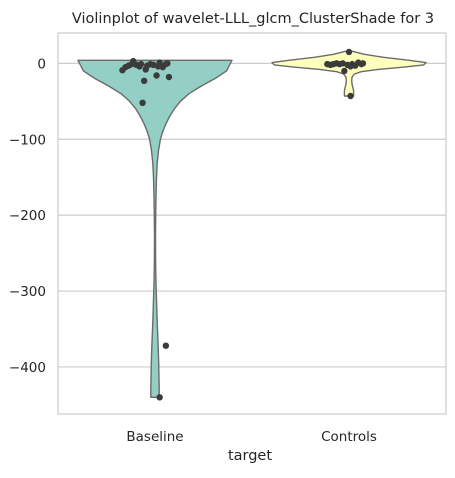  I want to click on x-axis-title: target, so click(250, 456).